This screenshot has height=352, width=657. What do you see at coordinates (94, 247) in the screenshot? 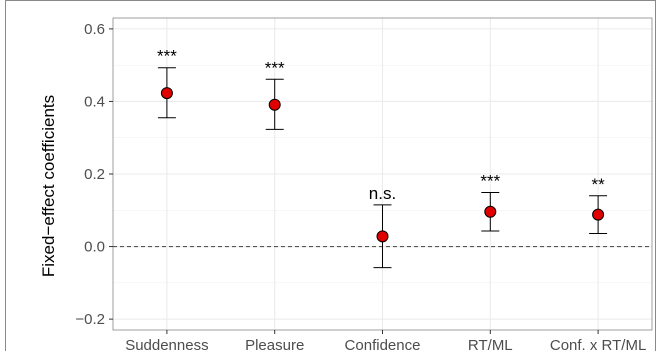
I see `y-tick-label: 0.0` at bounding box center [94, 247].